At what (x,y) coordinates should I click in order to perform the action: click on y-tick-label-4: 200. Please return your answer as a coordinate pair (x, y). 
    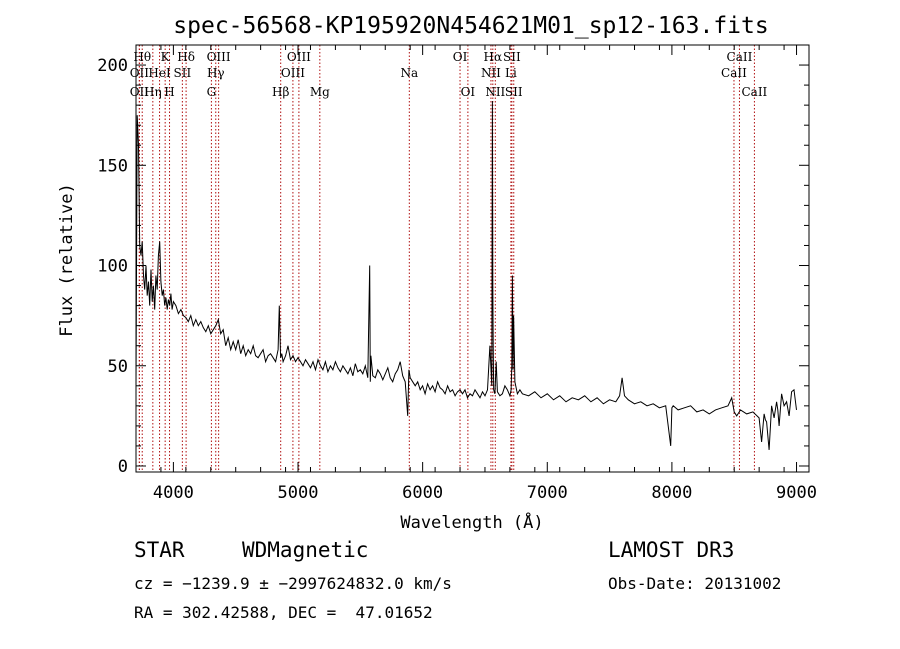
    Looking at the image, I should click on (112, 66).